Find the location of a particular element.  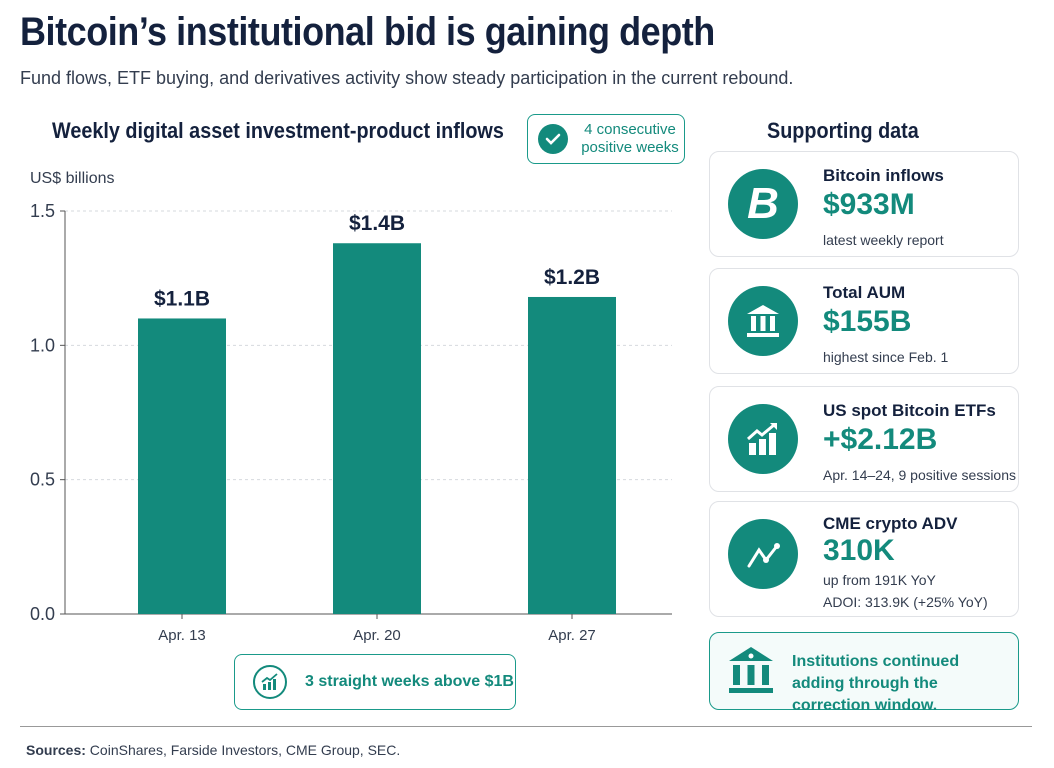

card-total-aum: Total AUM $155B highest since Feb. 1 is located at coordinates (864, 321).